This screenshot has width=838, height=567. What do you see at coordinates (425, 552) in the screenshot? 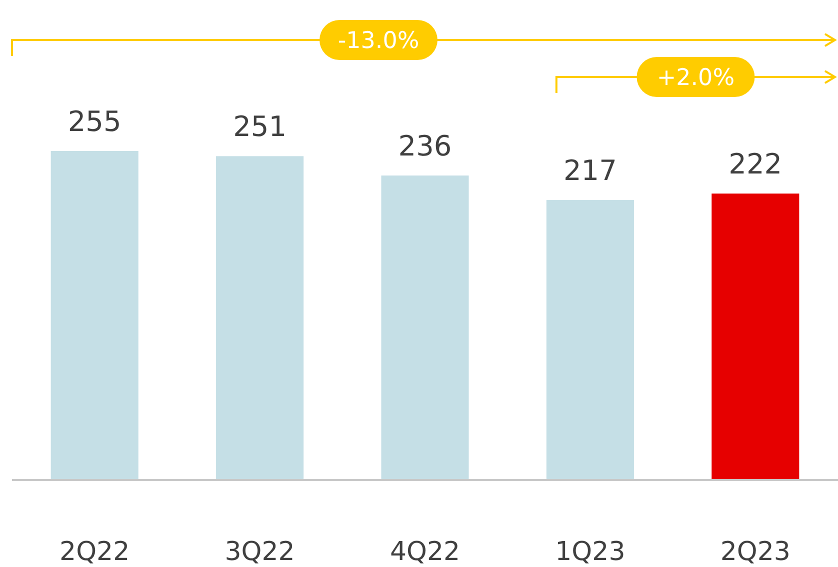
I see `x-tick-label: 4Q22` at bounding box center [425, 552].